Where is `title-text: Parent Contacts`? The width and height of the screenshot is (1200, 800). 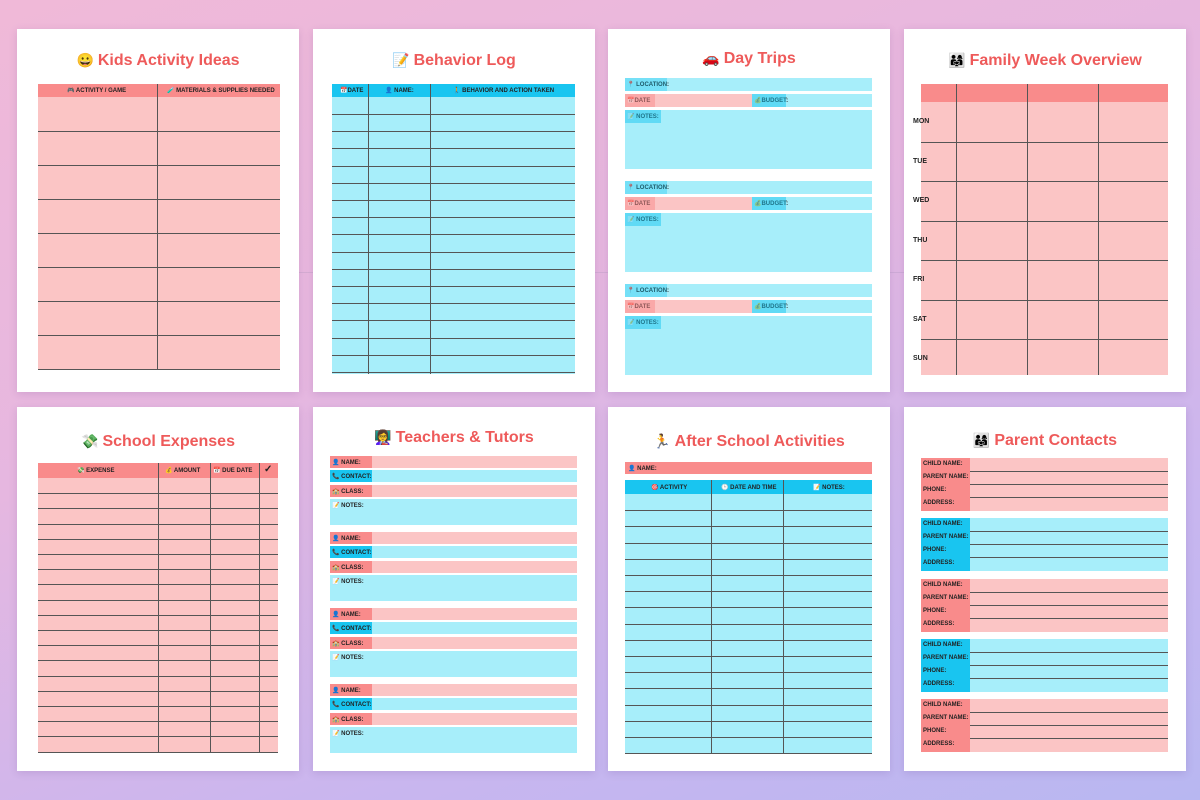
title-text: Parent Contacts is located at coordinates (1056, 440).